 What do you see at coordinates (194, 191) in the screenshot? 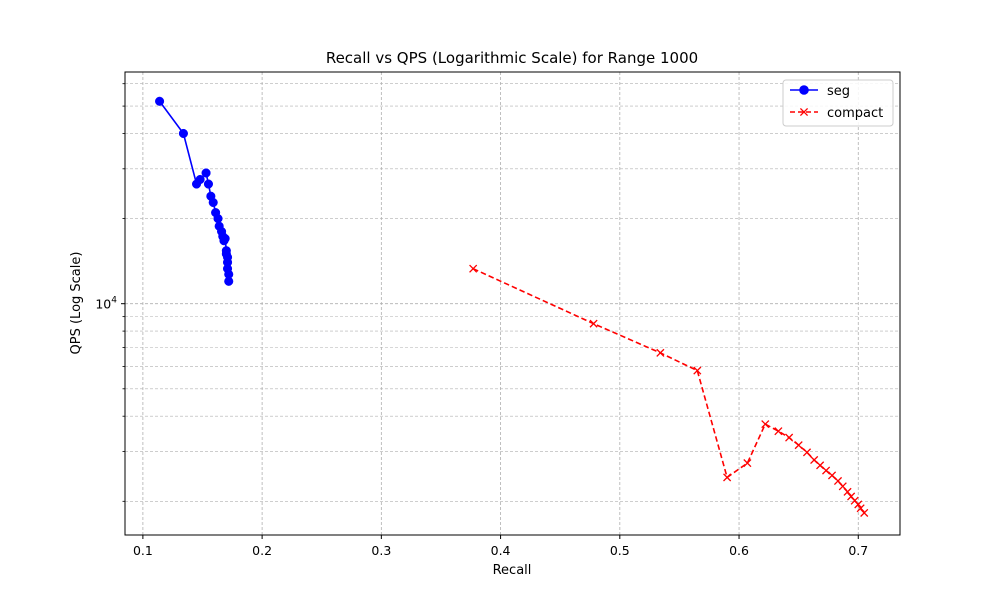
I see `series-line-seg` at bounding box center [194, 191].